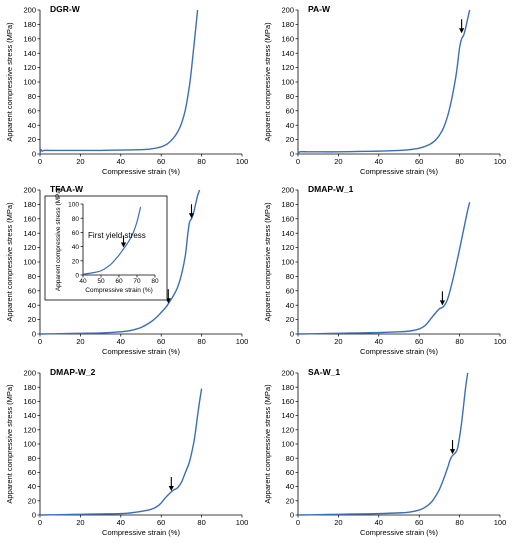 This screenshot has width=519, height=550. Describe the element at coordinates (65, 9) in the screenshot. I see `panel-title: DGR-W` at that location.